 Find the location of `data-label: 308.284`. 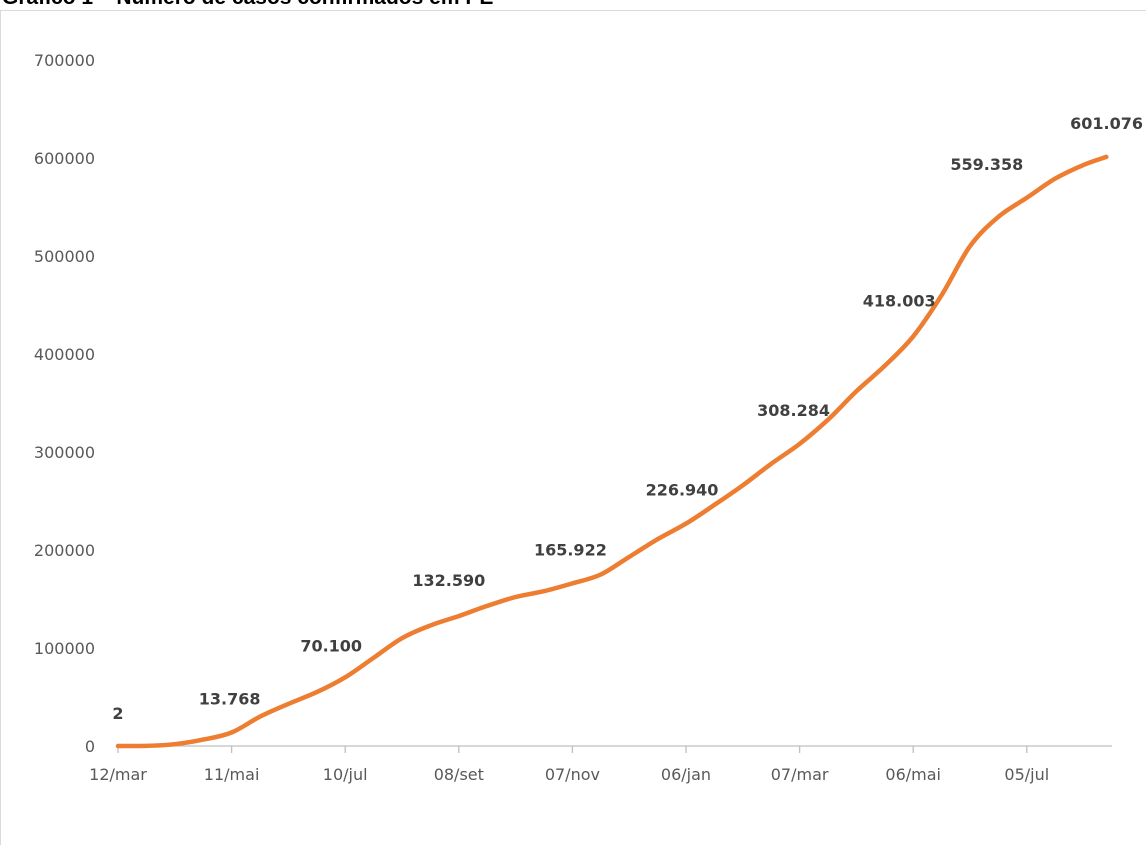

data-label: 308.284 is located at coordinates (793, 410).